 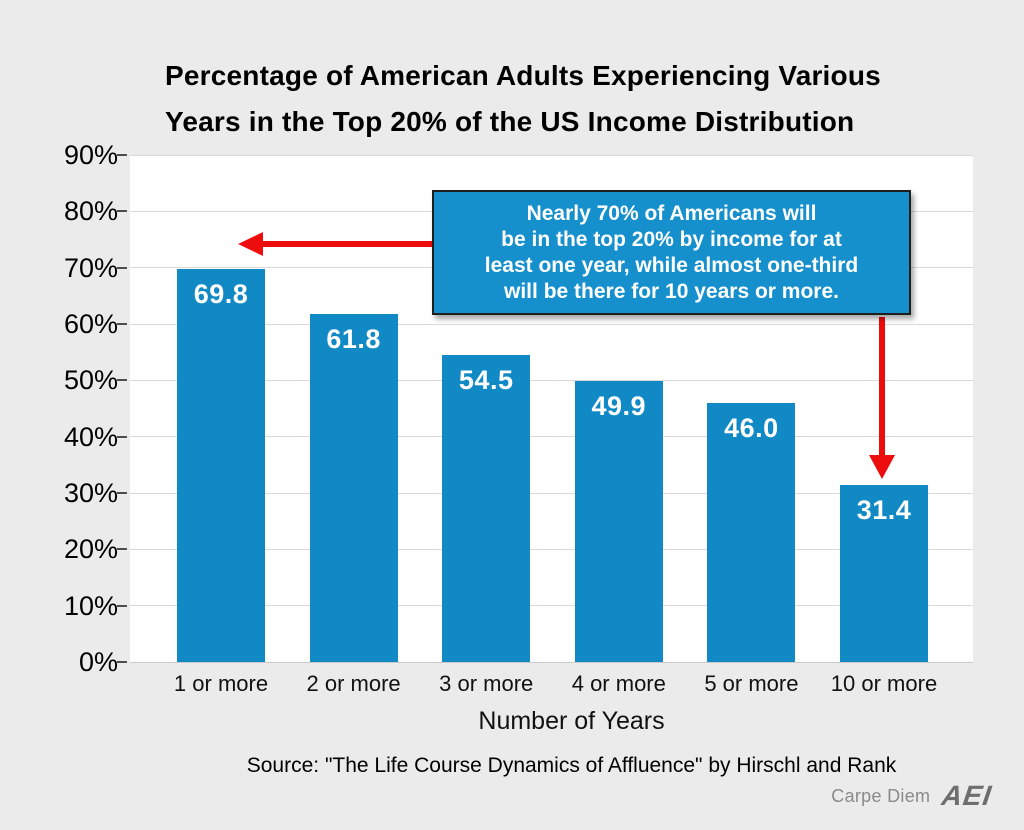 I want to click on y-tick-label: 80%, so click(x=90, y=211).